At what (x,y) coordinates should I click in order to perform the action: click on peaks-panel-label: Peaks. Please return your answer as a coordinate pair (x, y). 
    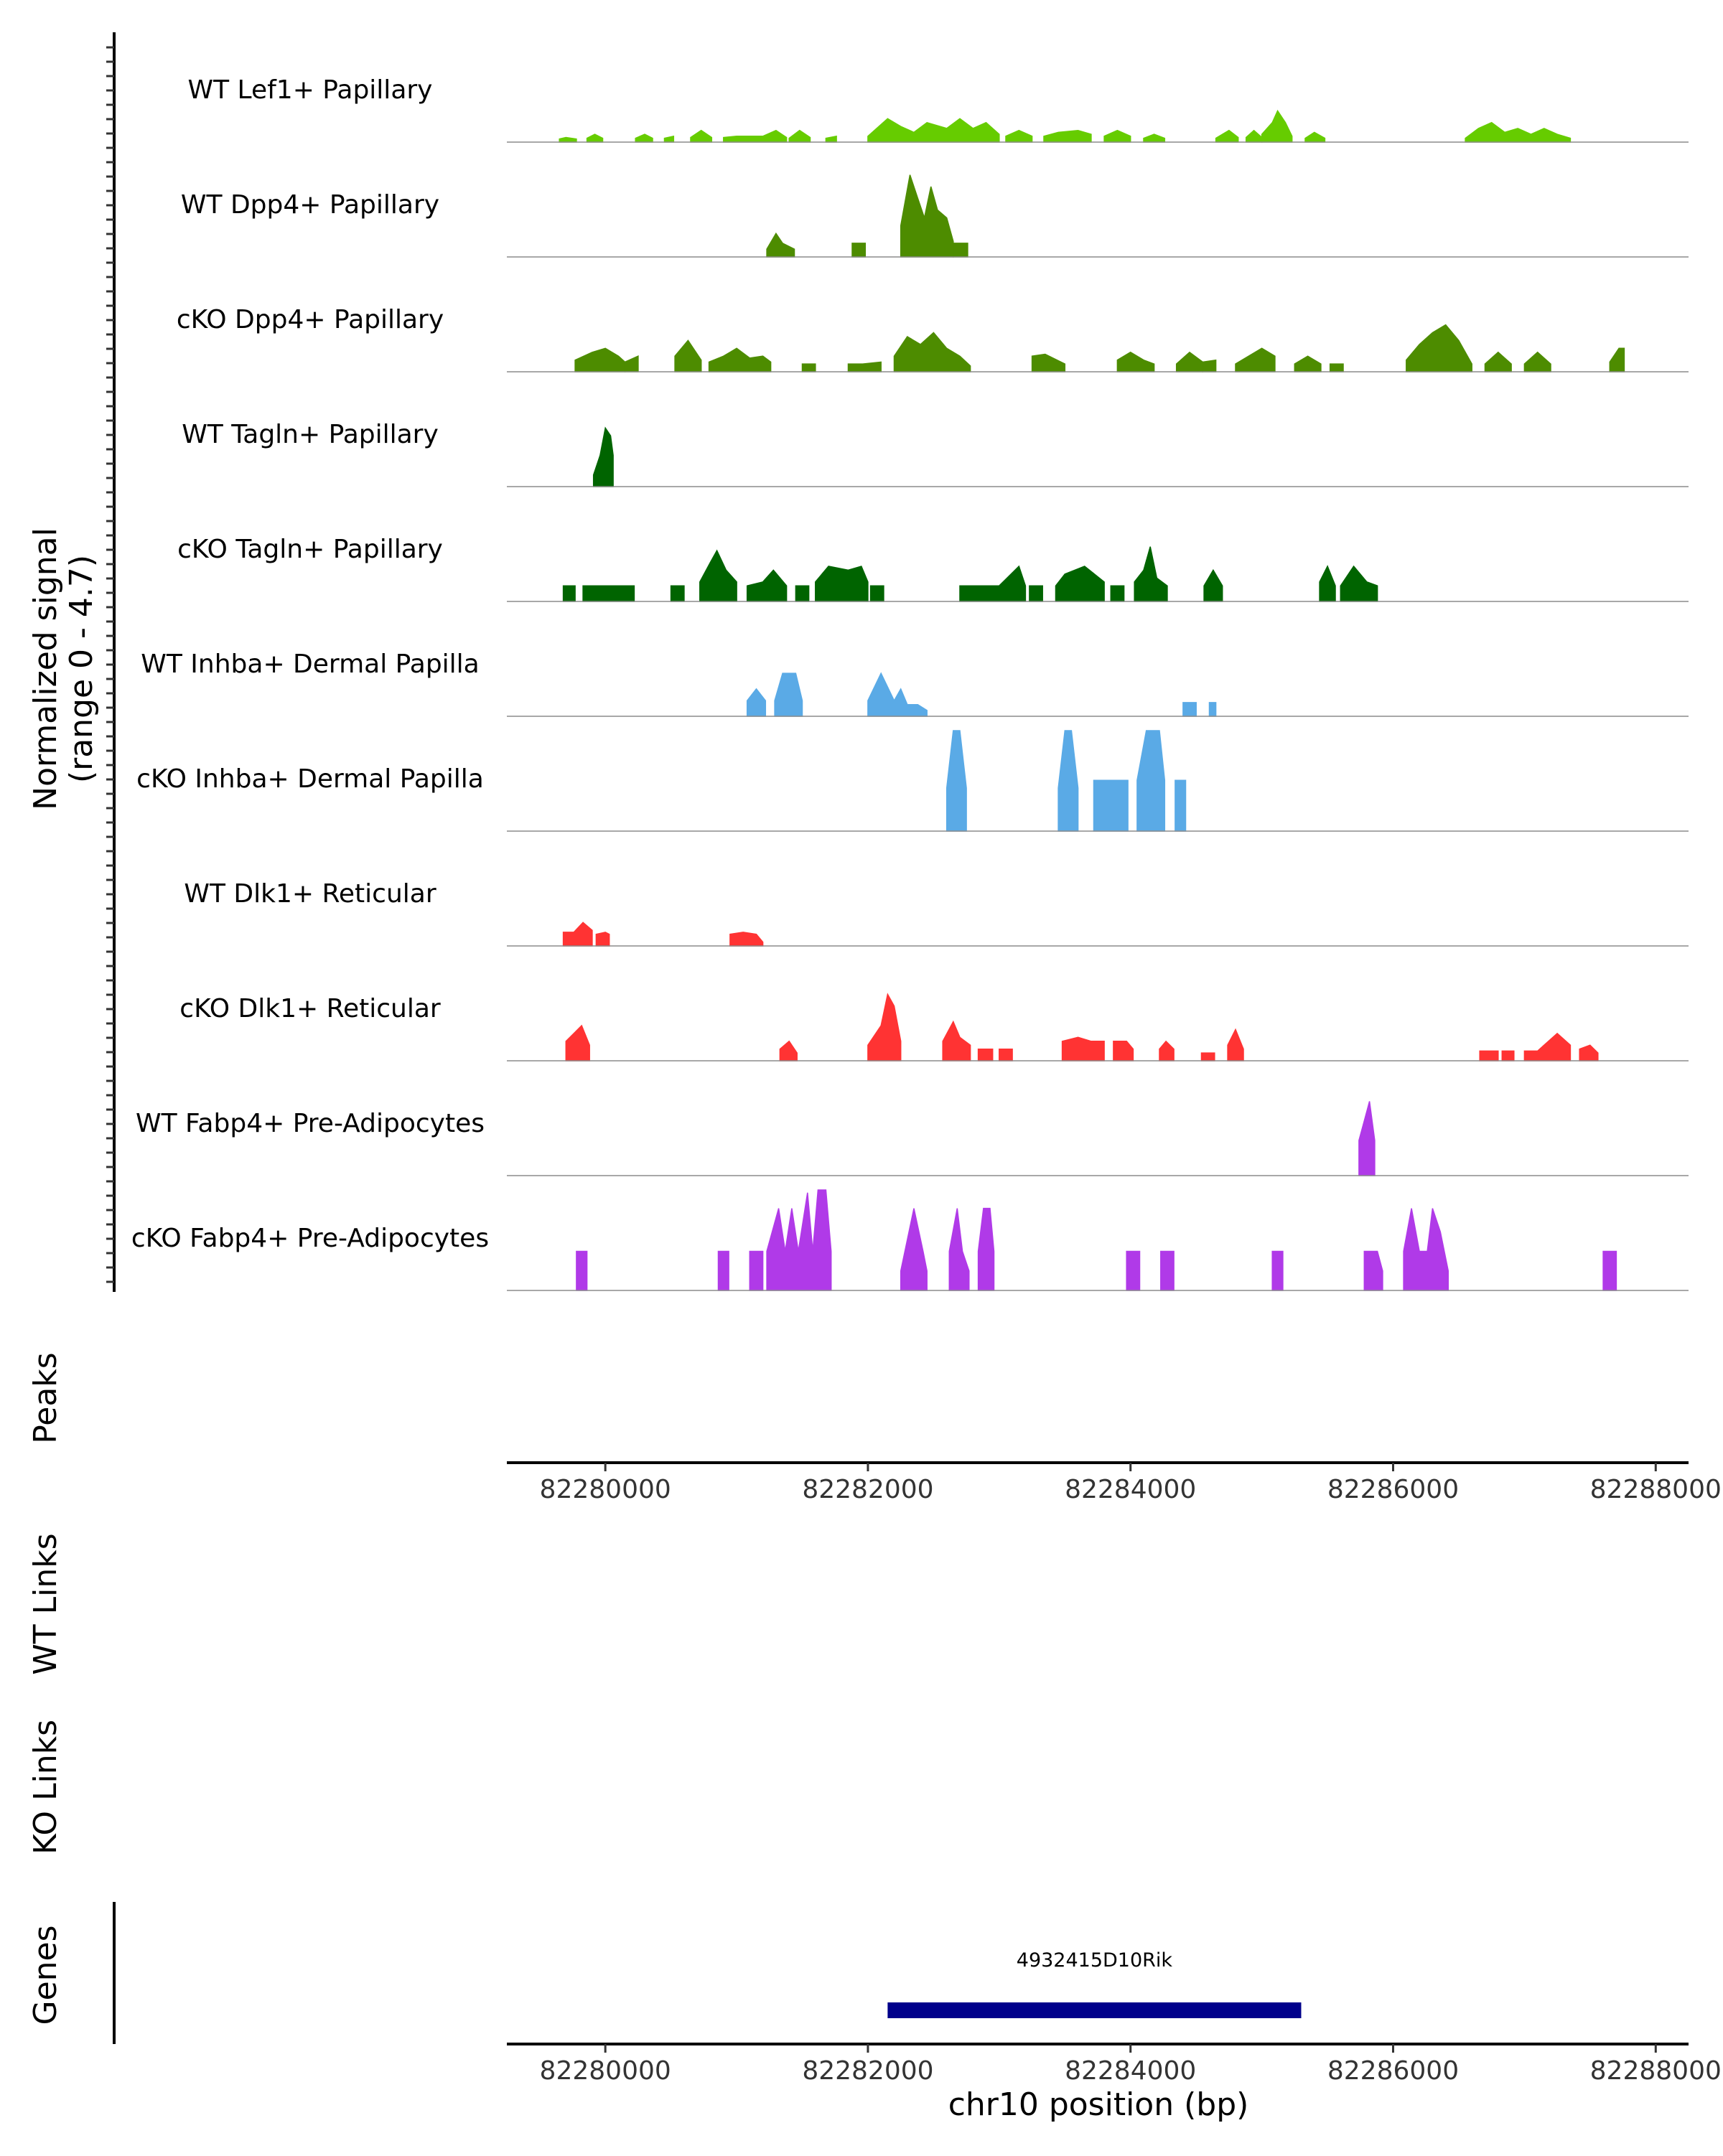
    Looking at the image, I should click on (45, 1397).